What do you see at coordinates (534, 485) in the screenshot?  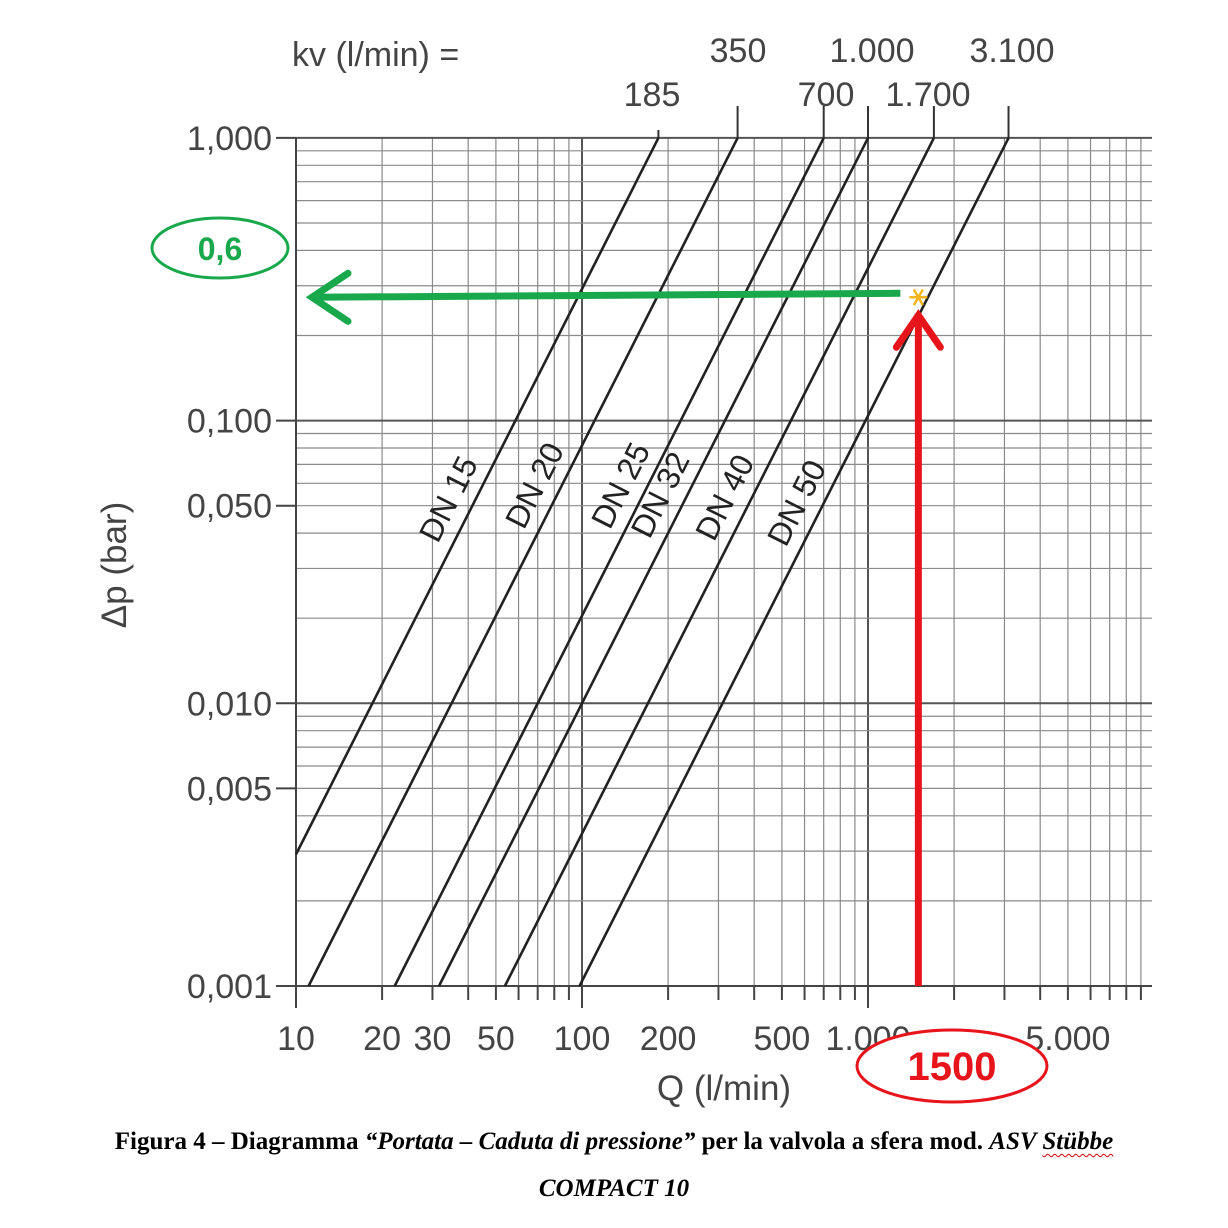 I see `series-label: DN 20` at bounding box center [534, 485].